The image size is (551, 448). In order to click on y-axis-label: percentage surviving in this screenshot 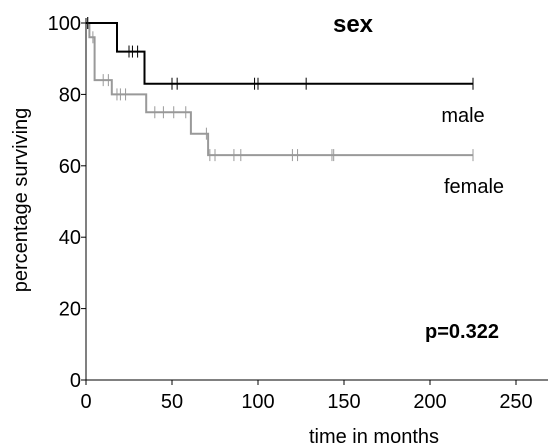, I will do `click(21, 200)`.